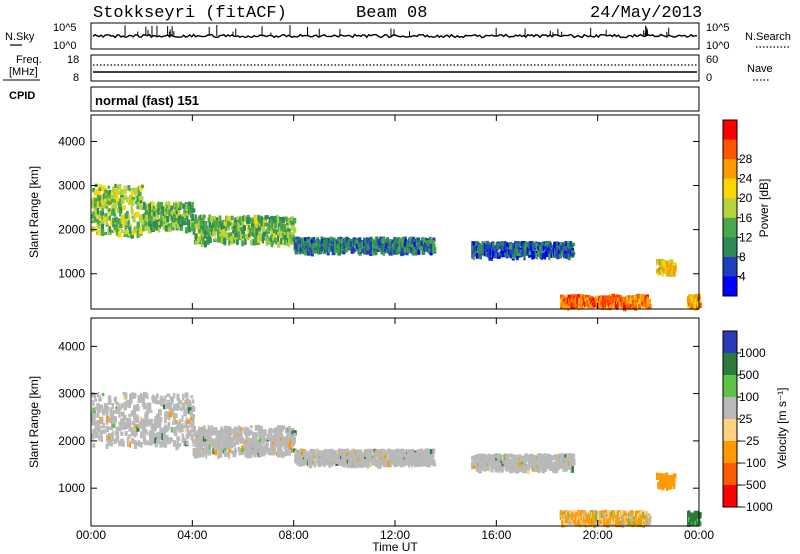 This screenshot has width=800, height=554. Describe the element at coordinates (395, 68) in the screenshot. I see `freq-panel-frame` at that location.